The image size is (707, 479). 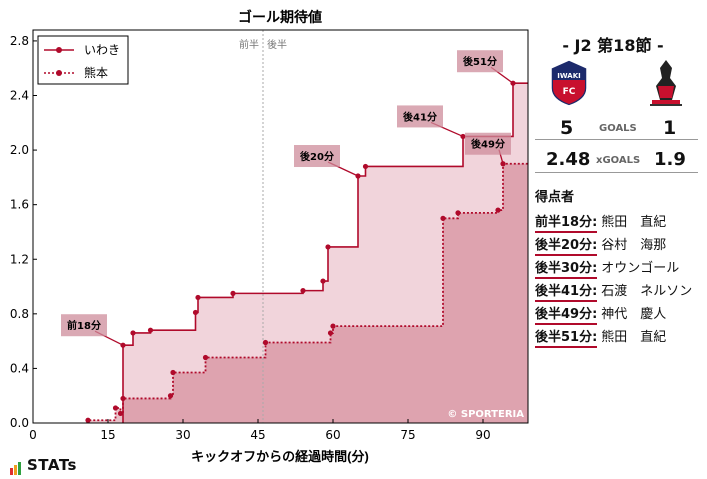 What do you see at coordinates (19, 205) in the screenshot?
I see `y-tick-label: 1.6` at bounding box center [19, 205].